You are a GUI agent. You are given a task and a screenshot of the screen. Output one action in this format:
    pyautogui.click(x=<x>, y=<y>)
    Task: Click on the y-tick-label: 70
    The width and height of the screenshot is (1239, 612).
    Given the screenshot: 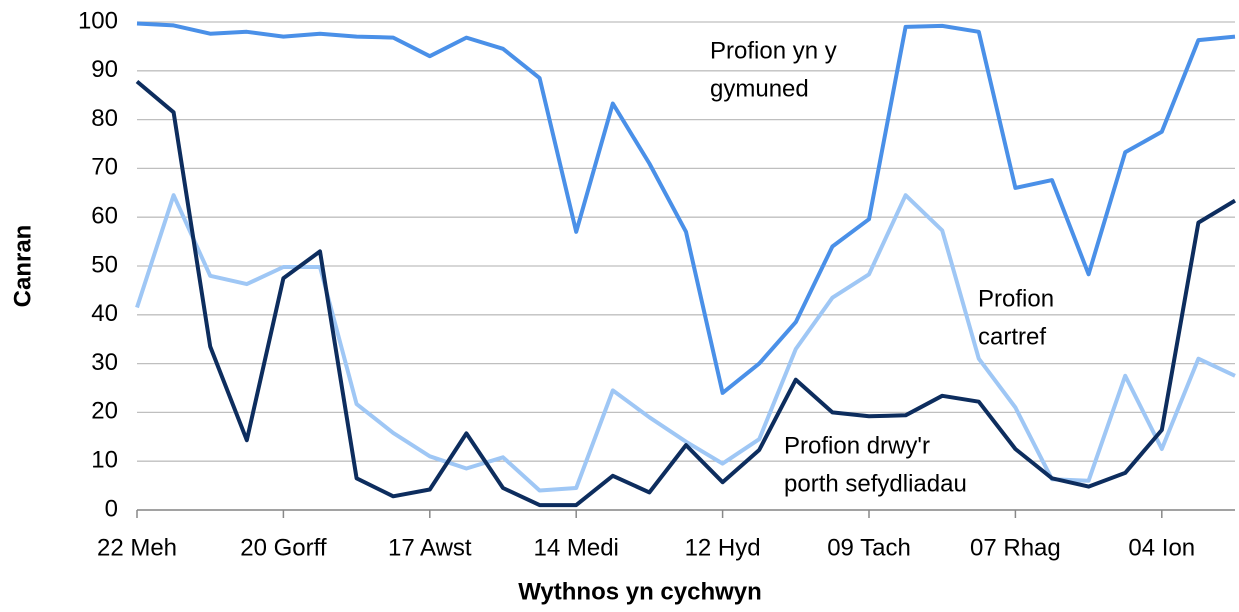 What is the action you would take?
    pyautogui.click(x=104, y=167)
    